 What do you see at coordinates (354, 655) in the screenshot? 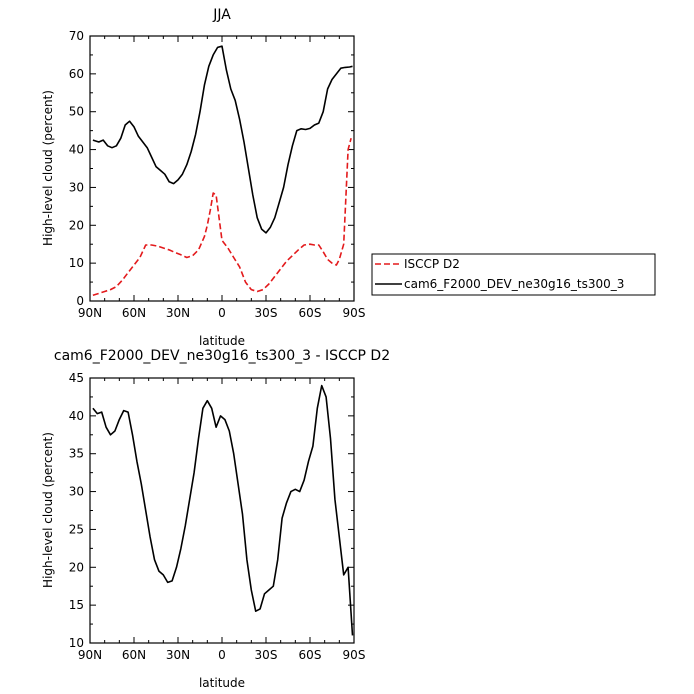
I see `bottom-x-tick-label: 90S` at bounding box center [354, 655].